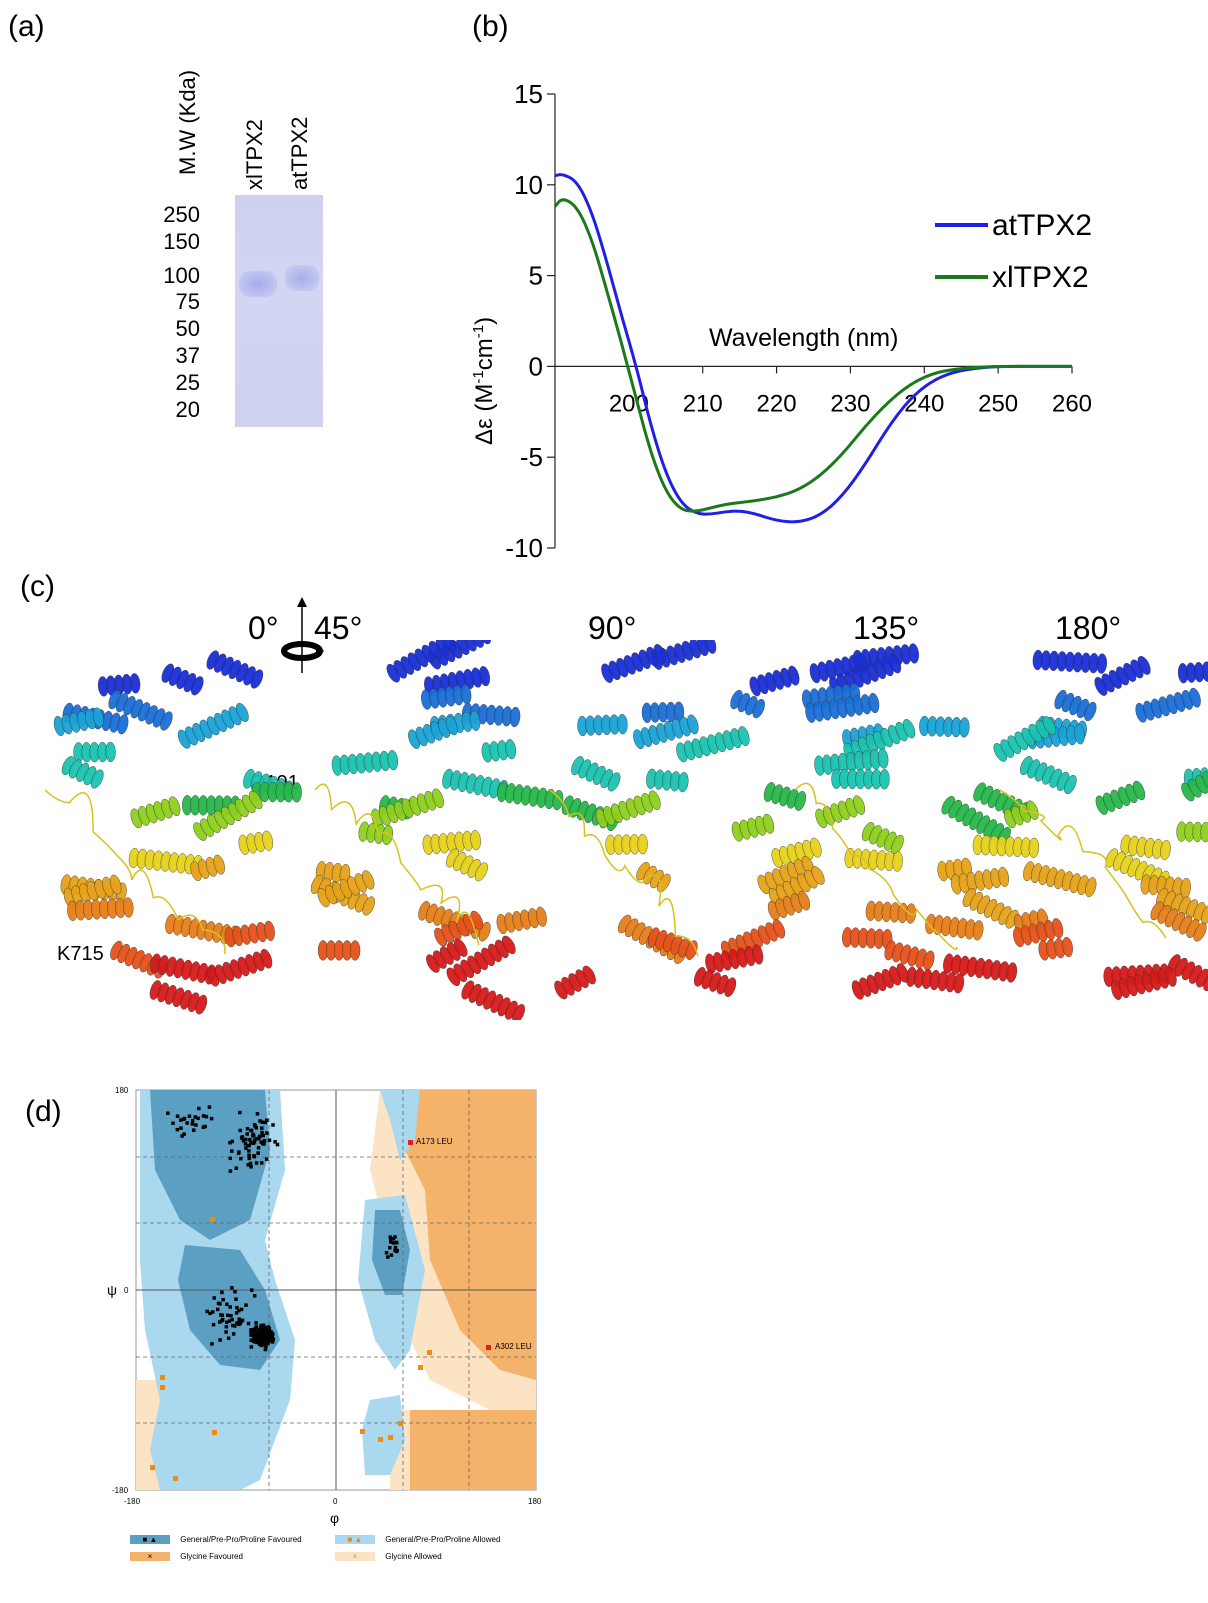  Describe the element at coordinates (279, 311) in the screenshot. I see `gel-image` at that location.